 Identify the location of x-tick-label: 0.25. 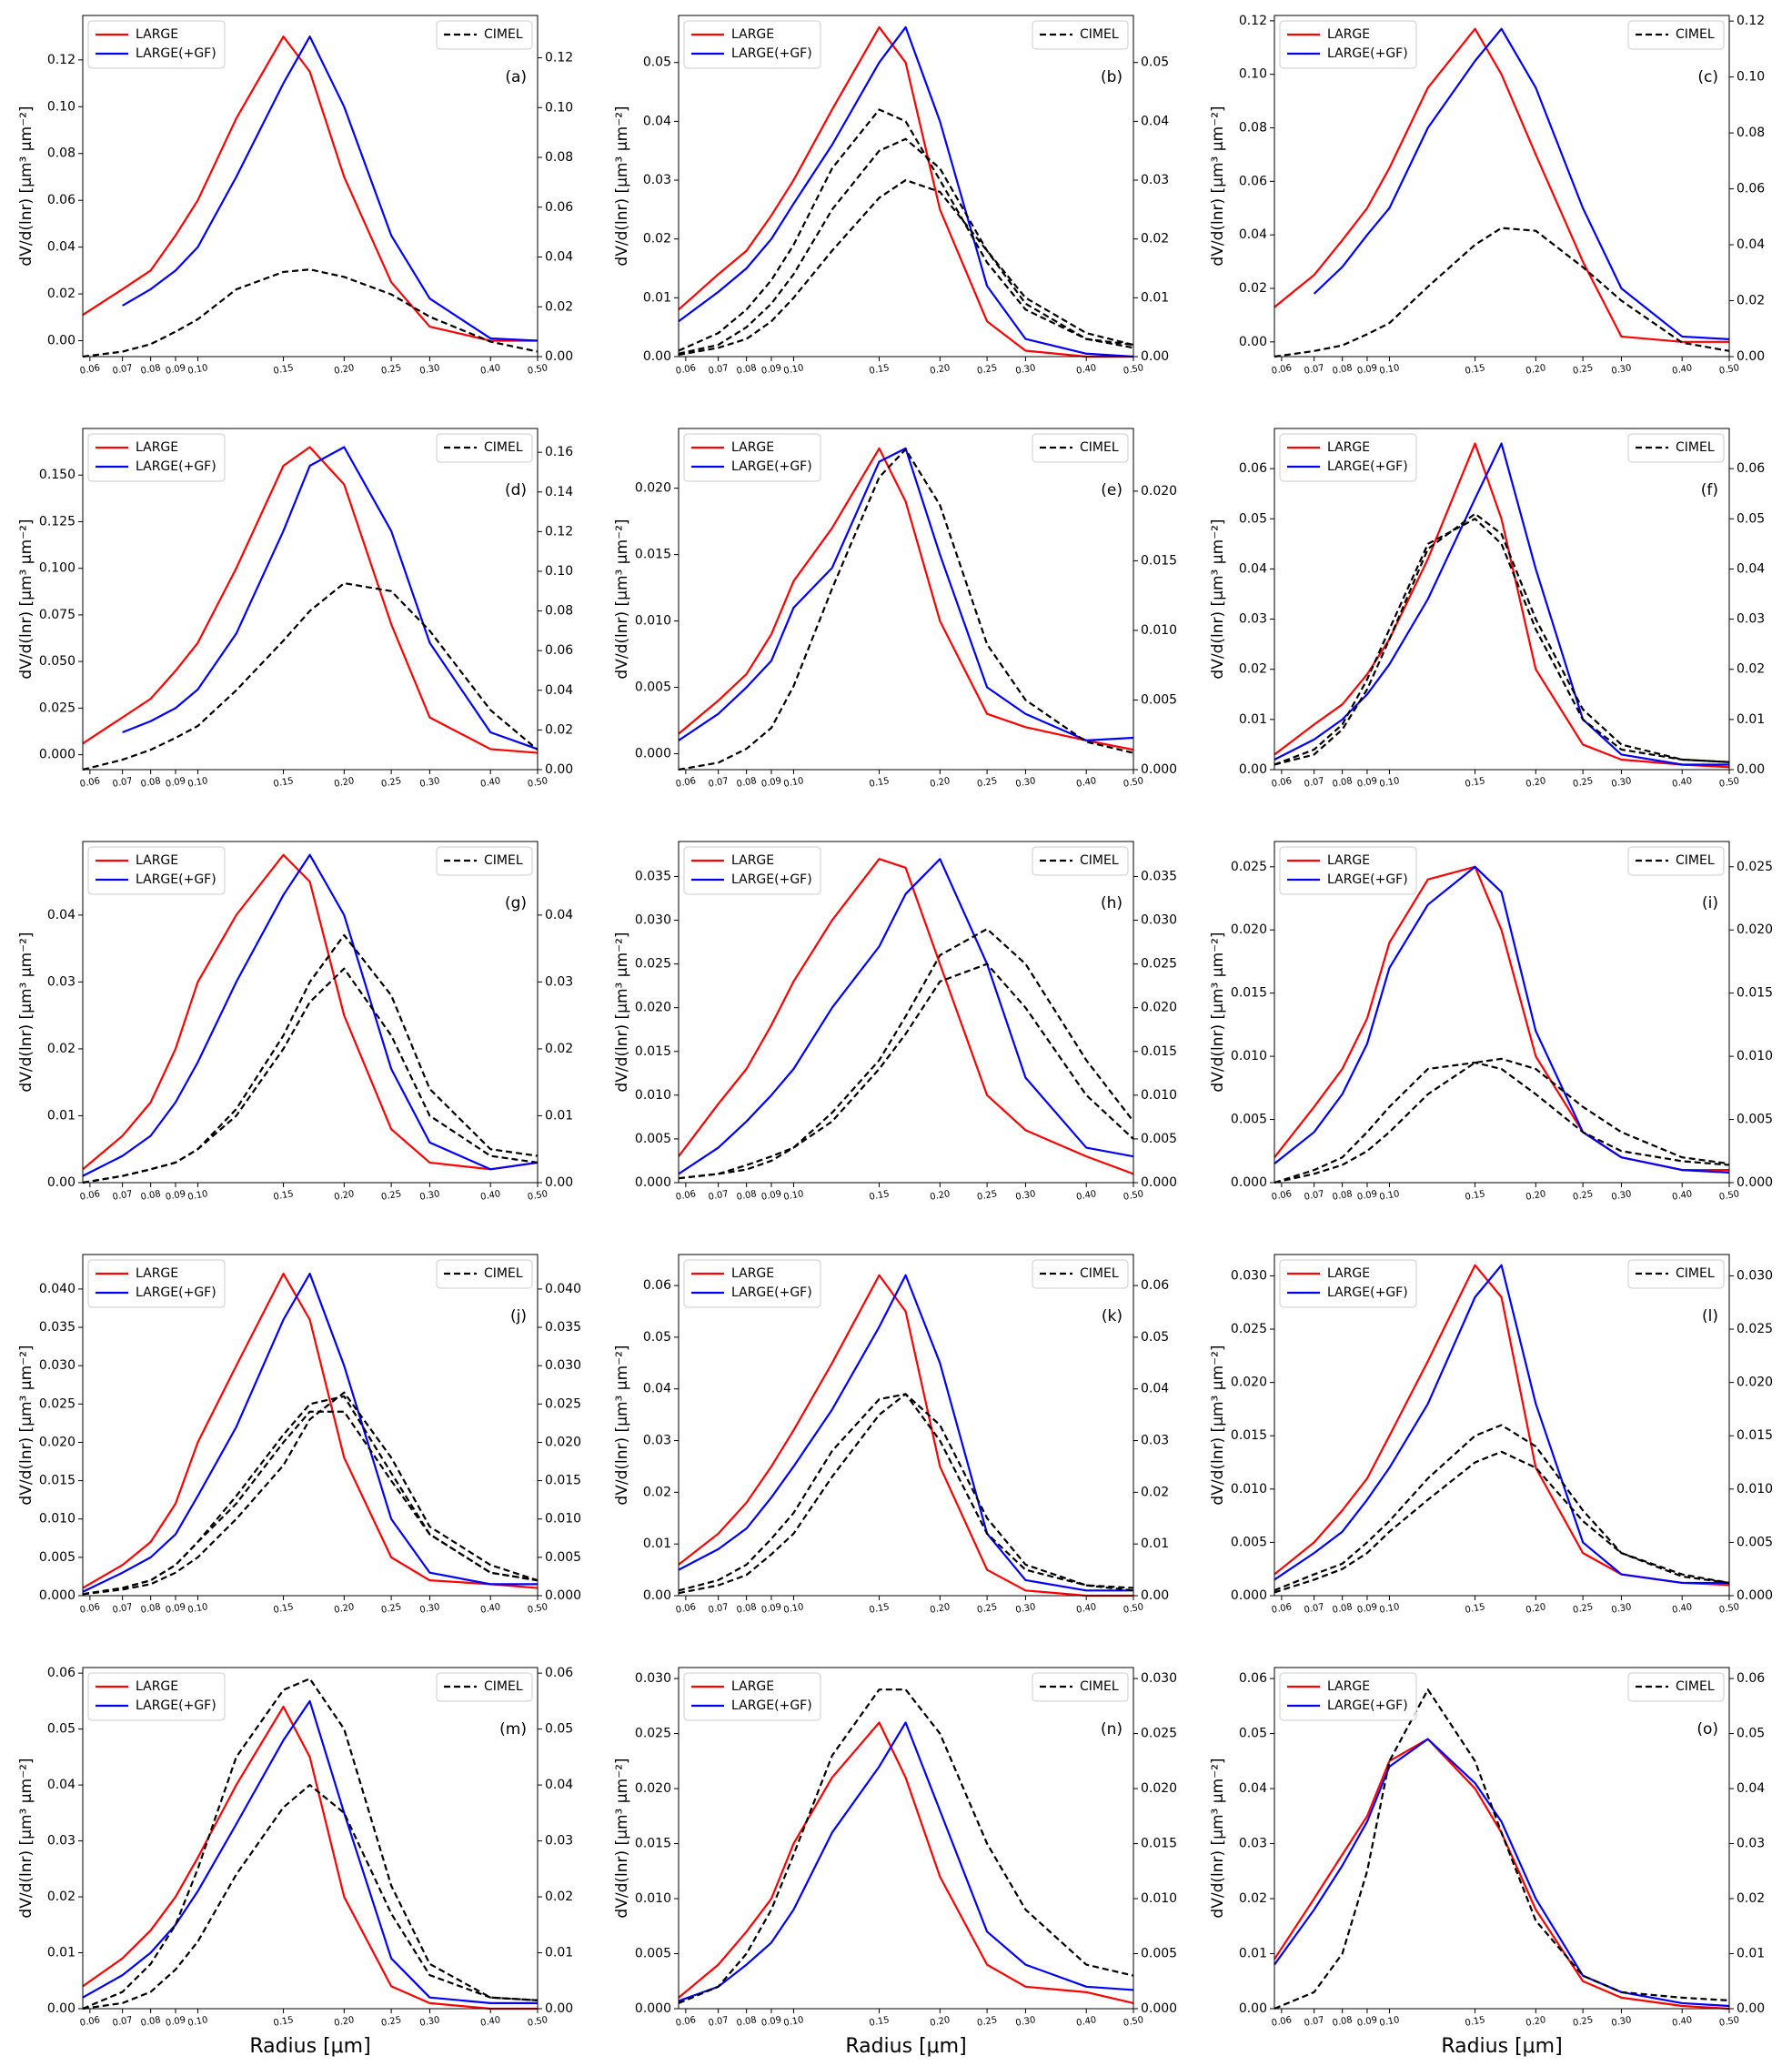
(1583, 1196).